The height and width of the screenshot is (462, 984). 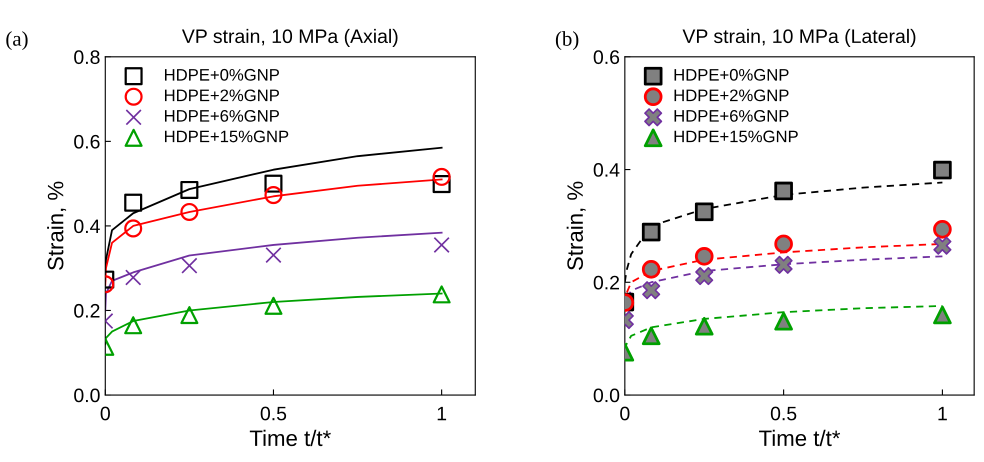 What do you see at coordinates (17, 40) in the screenshot?
I see `text: (a)` at bounding box center [17, 40].